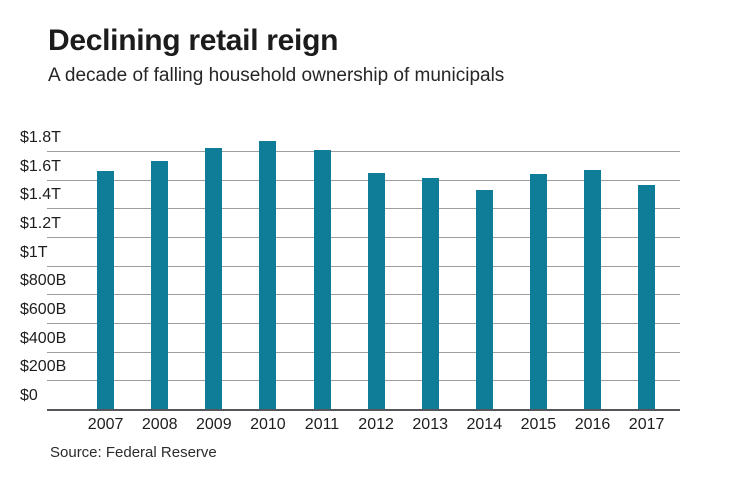 Image resolution: width=740 pixels, height=482 pixels. What do you see at coordinates (592, 424) in the screenshot?
I see `x-axis-year-label: 2016` at bounding box center [592, 424].